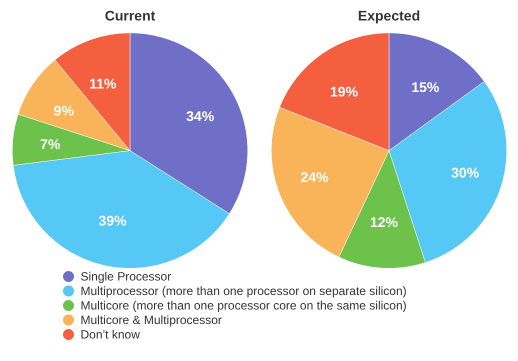 The width and height of the screenshot is (518, 361). What do you see at coordinates (64, 110) in the screenshot?
I see `data-label: 9%` at bounding box center [64, 110].